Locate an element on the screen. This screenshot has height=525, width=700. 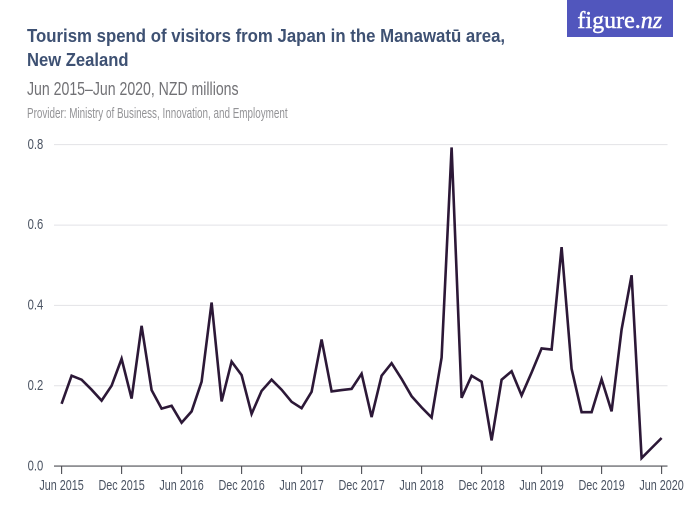
svg-text: Dec 2015 is located at coordinates (121, 484).